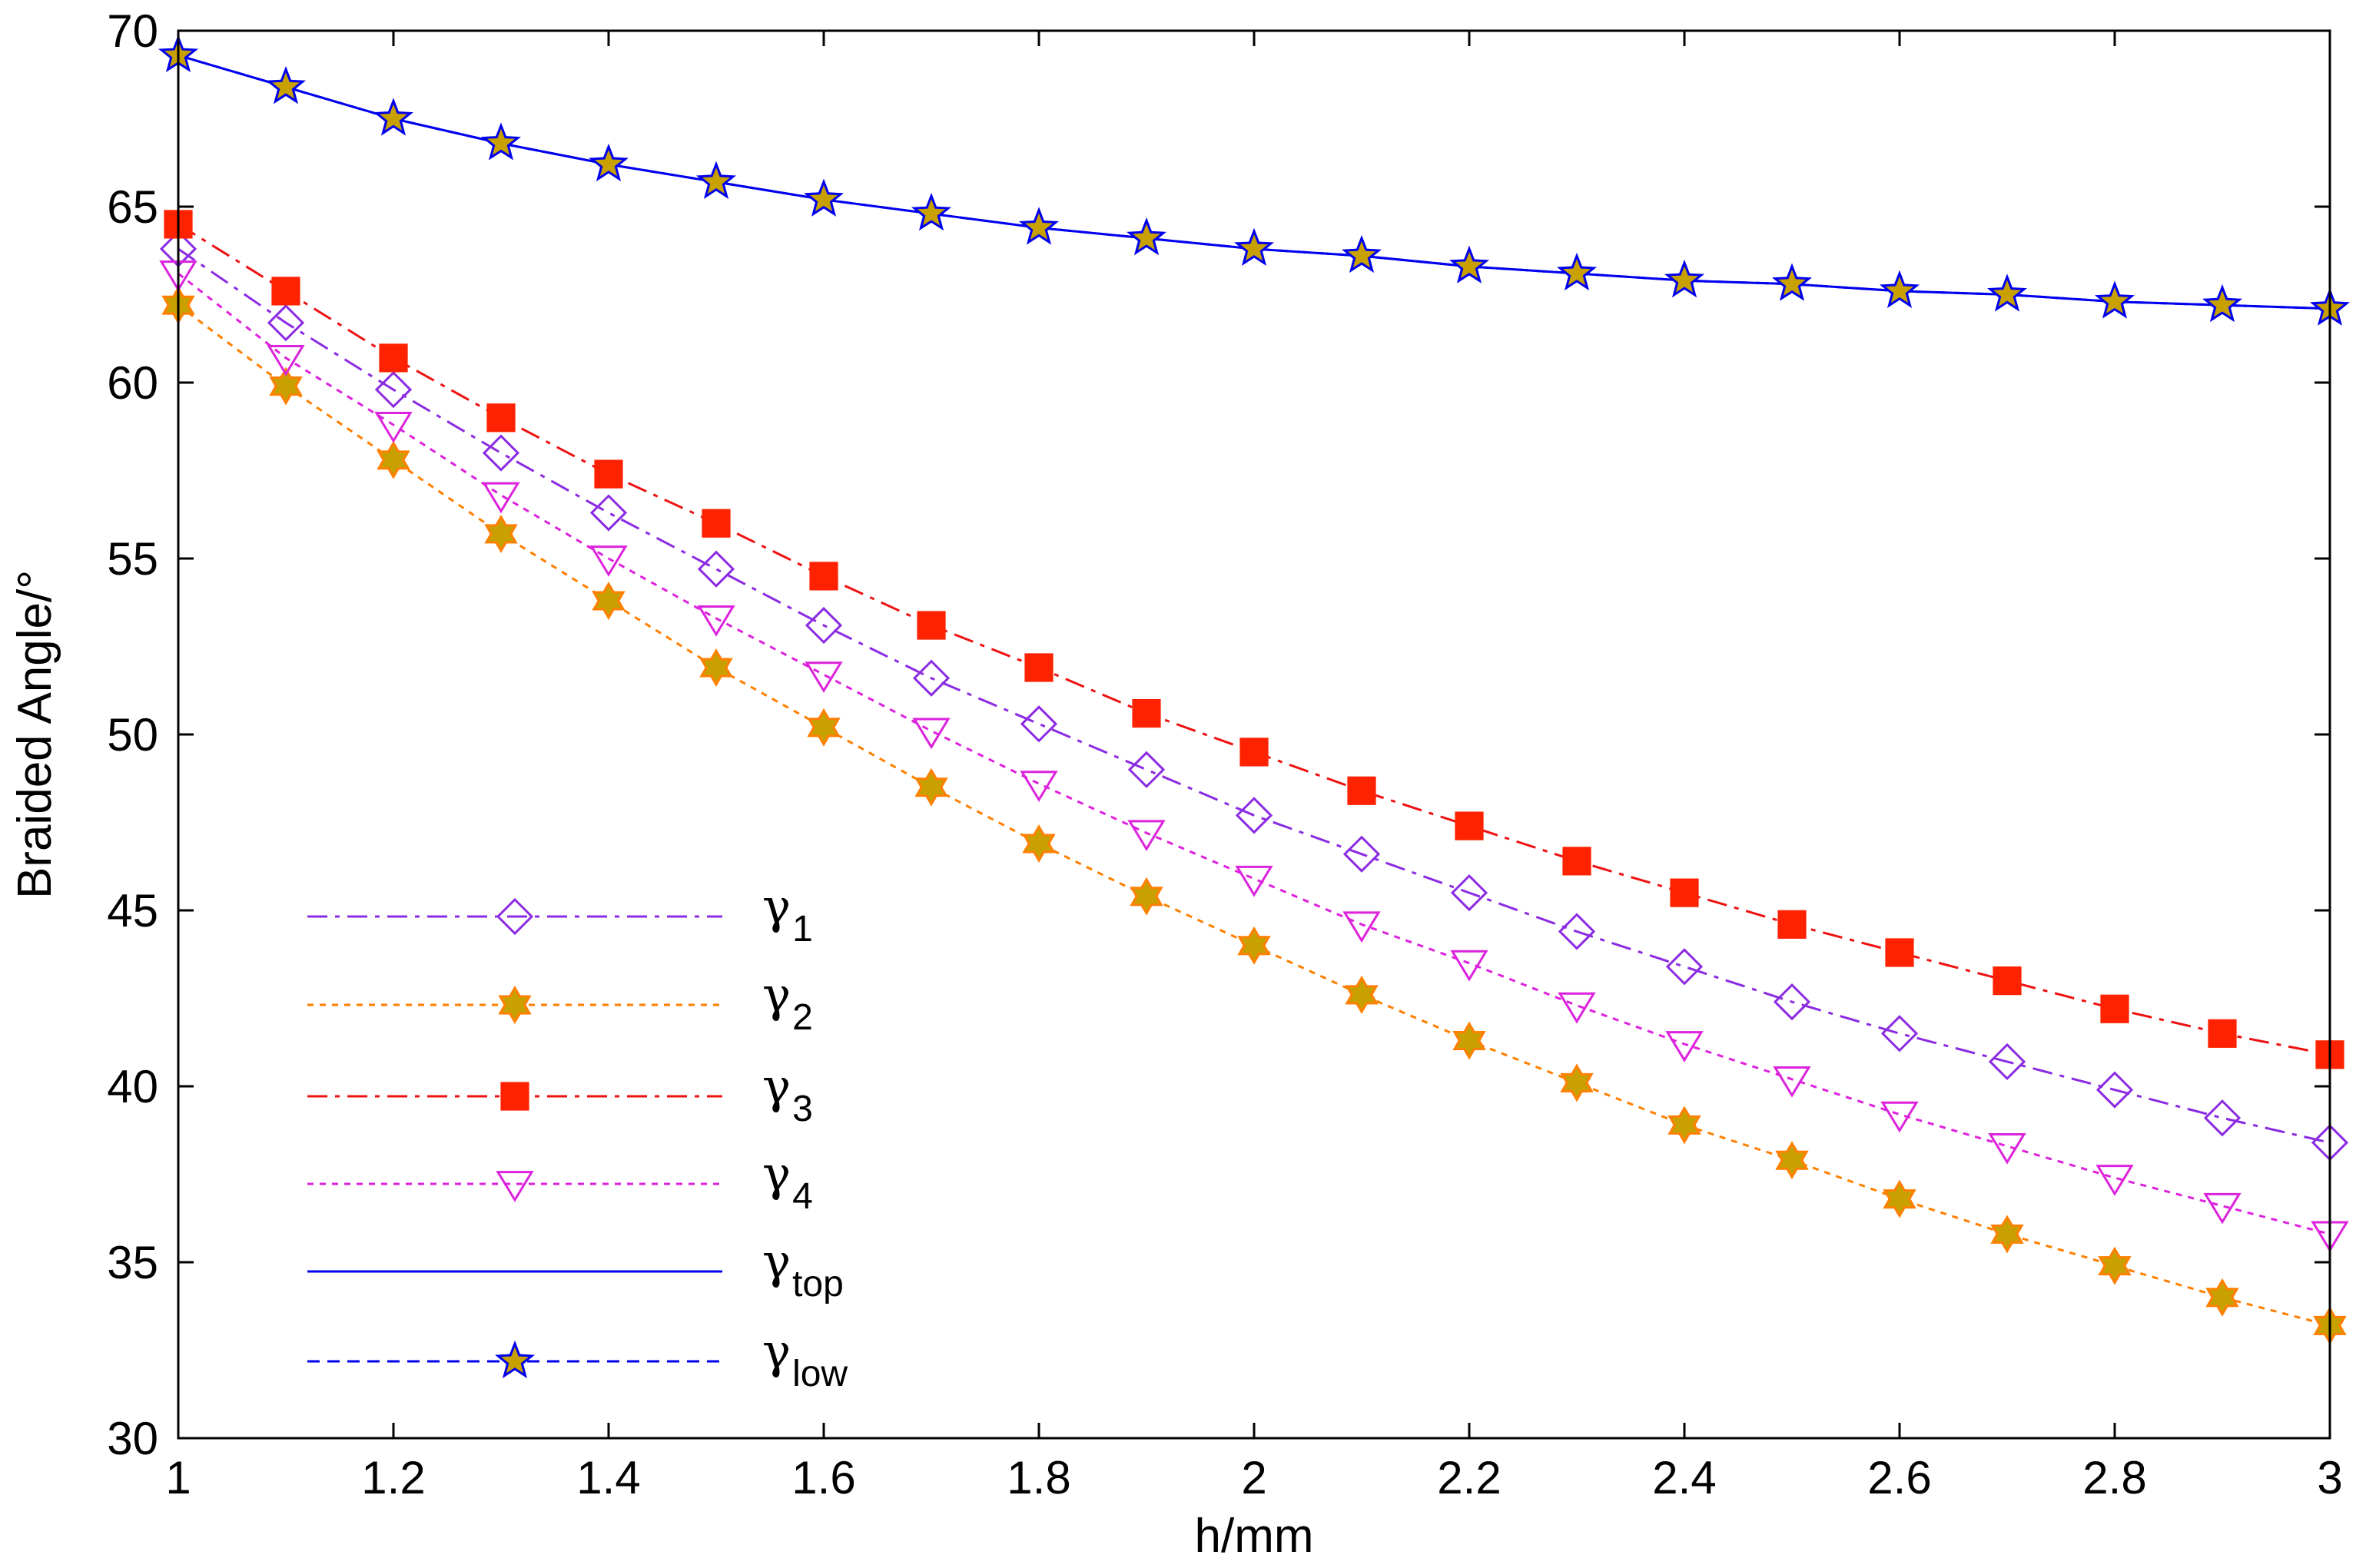 This screenshot has width=2356, height=1568. I want to click on x-tick-label: 1.6, so click(823, 1477).